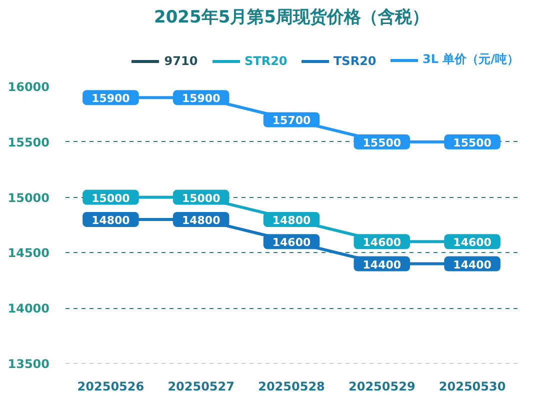 The width and height of the screenshot is (534, 400). What do you see at coordinates (291, 18) in the screenshot?
I see `chart-title: 2025年5月第5周现货价格（含税）` at bounding box center [291, 18].